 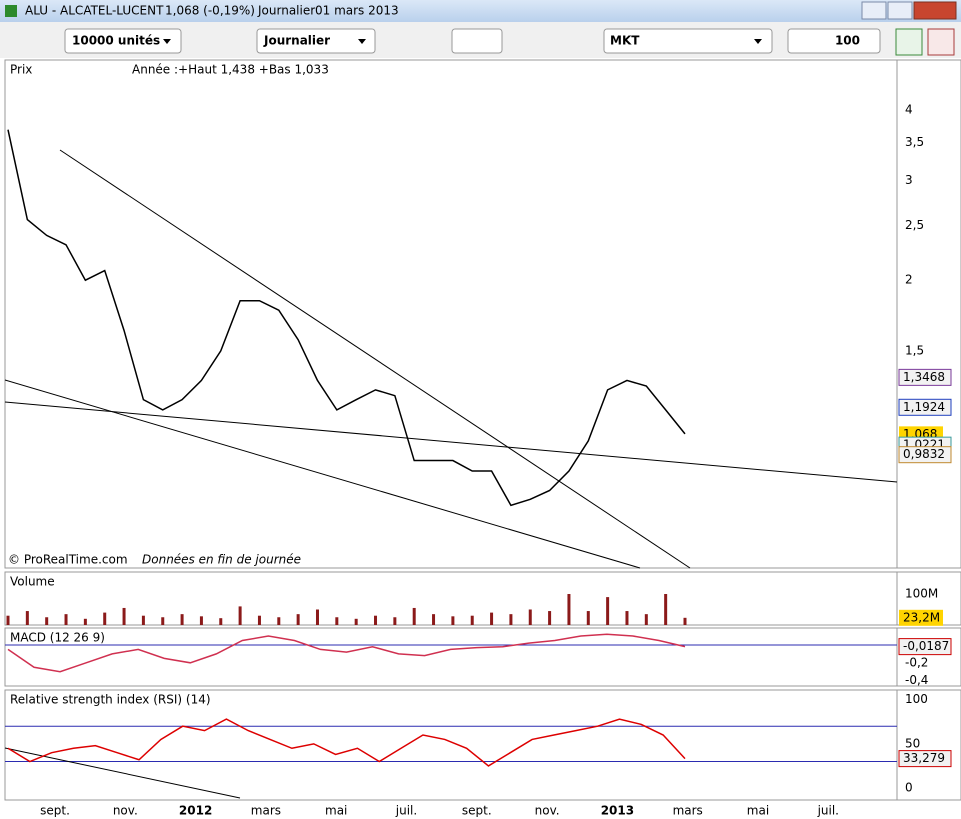 What do you see at coordinates (847, 41) in the screenshot?
I see `amount-text: 100` at bounding box center [847, 41].